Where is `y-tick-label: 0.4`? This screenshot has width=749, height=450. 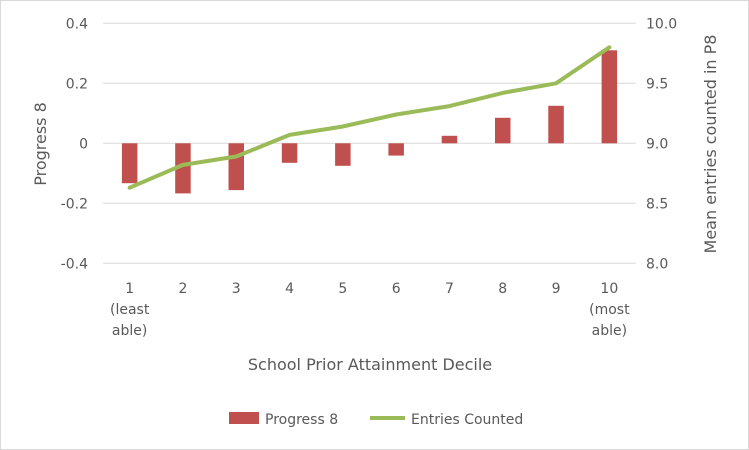 y-tick-label: 0.4 is located at coordinates (77, 24).